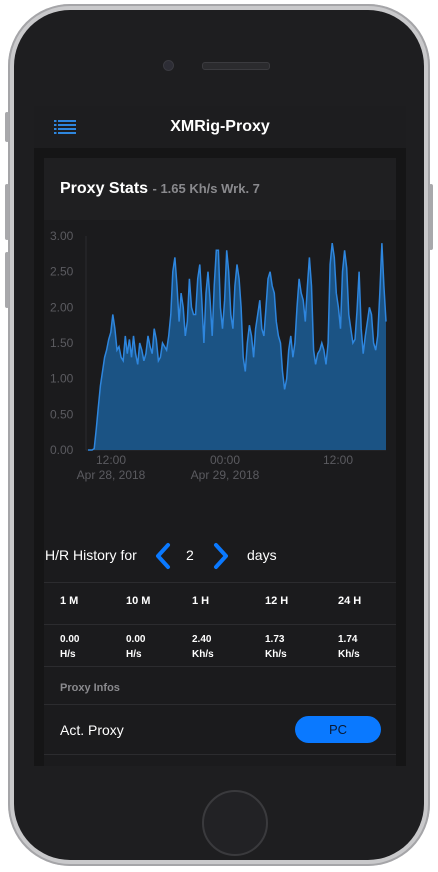 The image size is (438, 872). What do you see at coordinates (349, 647) in the screenshot?
I see `stat-value-24h: 1.74 Kh/s` at bounding box center [349, 647].